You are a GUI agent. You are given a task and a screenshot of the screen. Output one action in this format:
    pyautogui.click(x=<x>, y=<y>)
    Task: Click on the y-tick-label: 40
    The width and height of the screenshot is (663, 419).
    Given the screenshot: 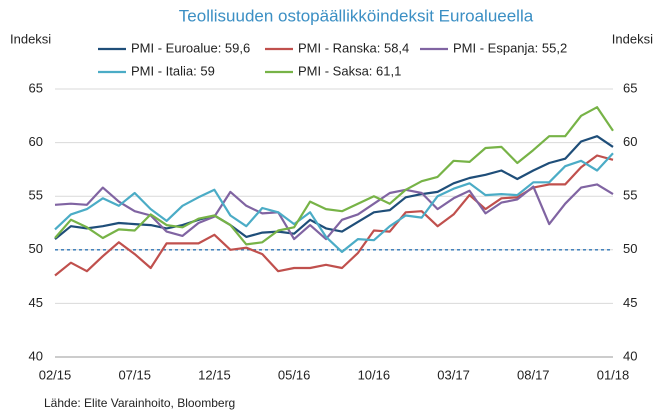 What is the action you would take?
    pyautogui.click(x=36, y=355)
    